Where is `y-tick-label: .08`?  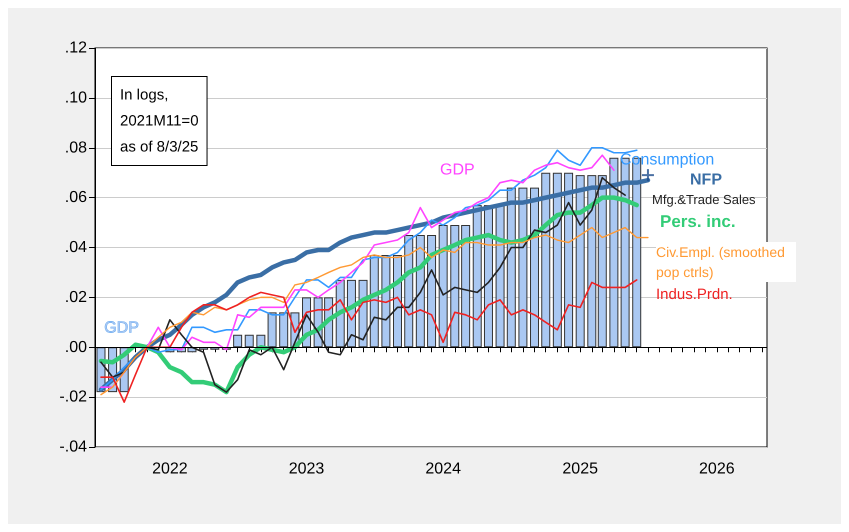
y-tick-label: .08 is located at coordinates (76, 147).